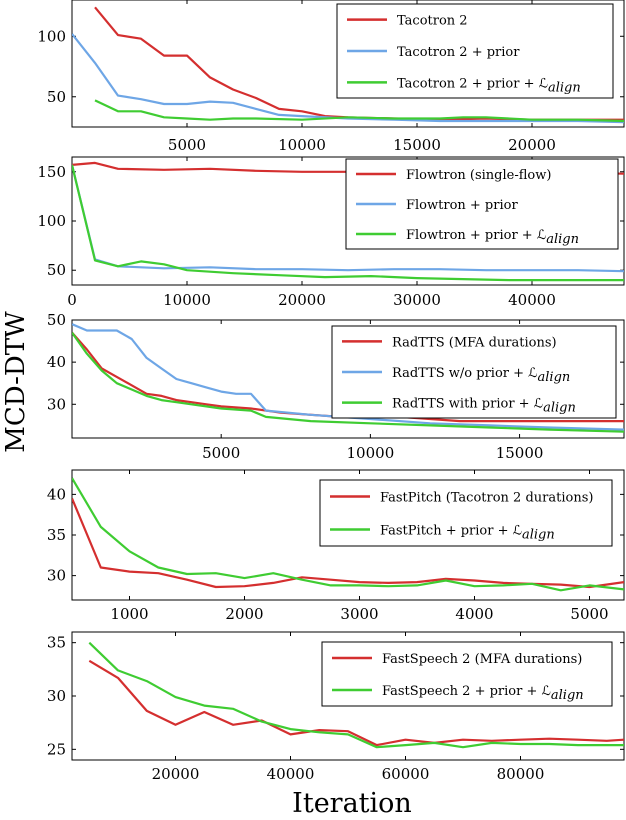  What do you see at coordinates (478, 175) in the screenshot?
I see `legend-entry: Flowtron (single-flow)` at bounding box center [478, 175].